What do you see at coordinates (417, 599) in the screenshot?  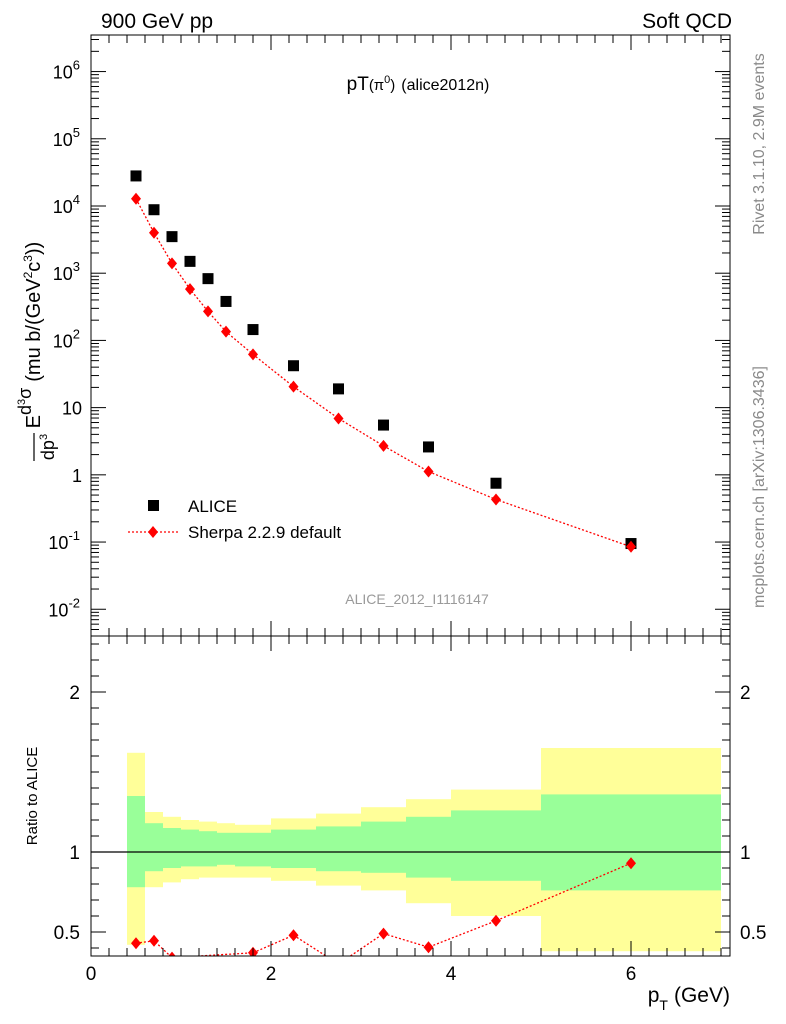 I see `analysis-watermark: ALICE_2012_I1116147` at bounding box center [417, 599].